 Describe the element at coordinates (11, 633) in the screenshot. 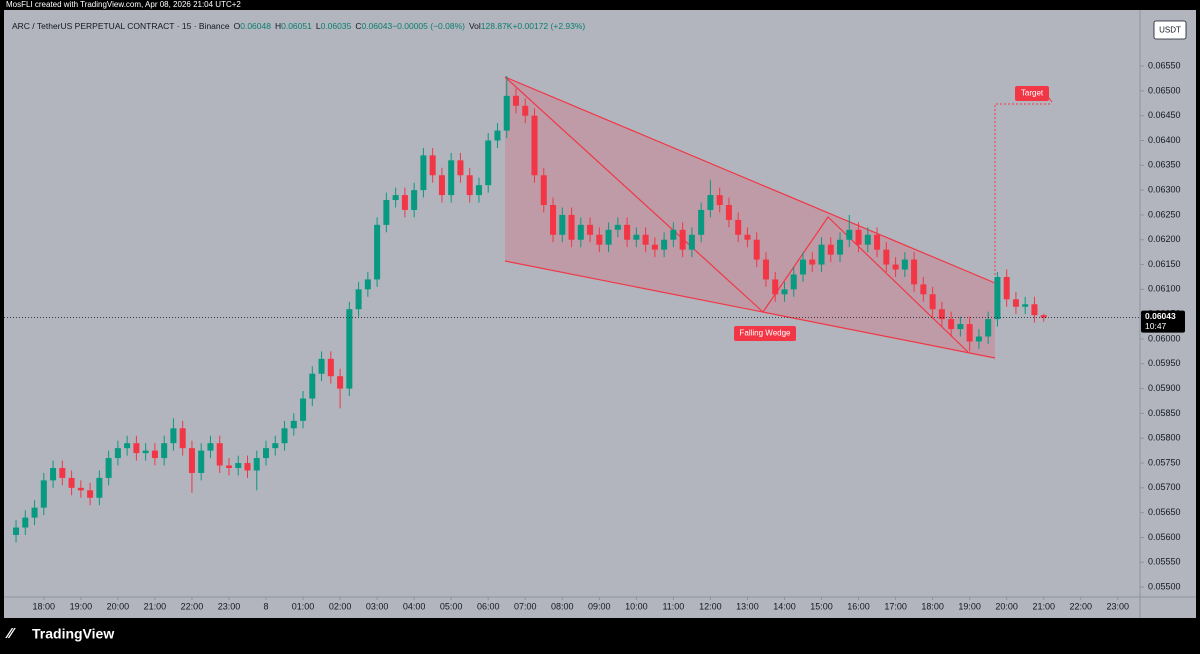

I see `logo-mark: ⁄⁄` at that location.